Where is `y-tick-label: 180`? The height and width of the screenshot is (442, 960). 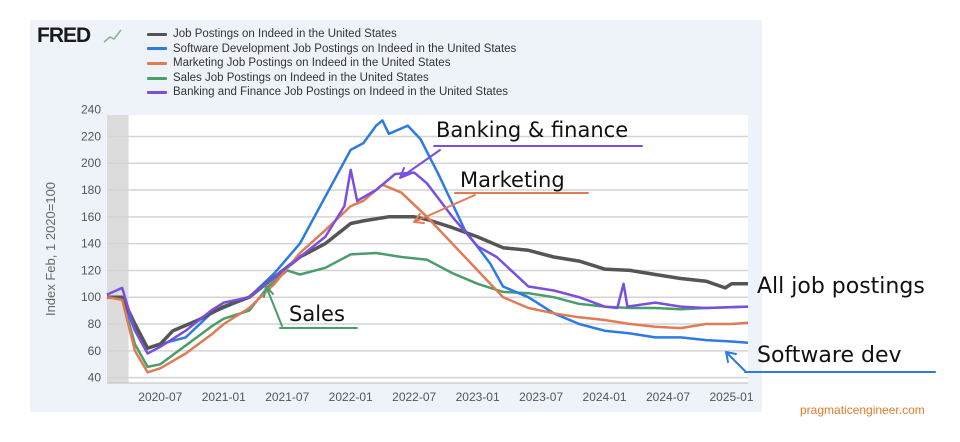 y-tick-label: 180 is located at coordinates (91, 190).